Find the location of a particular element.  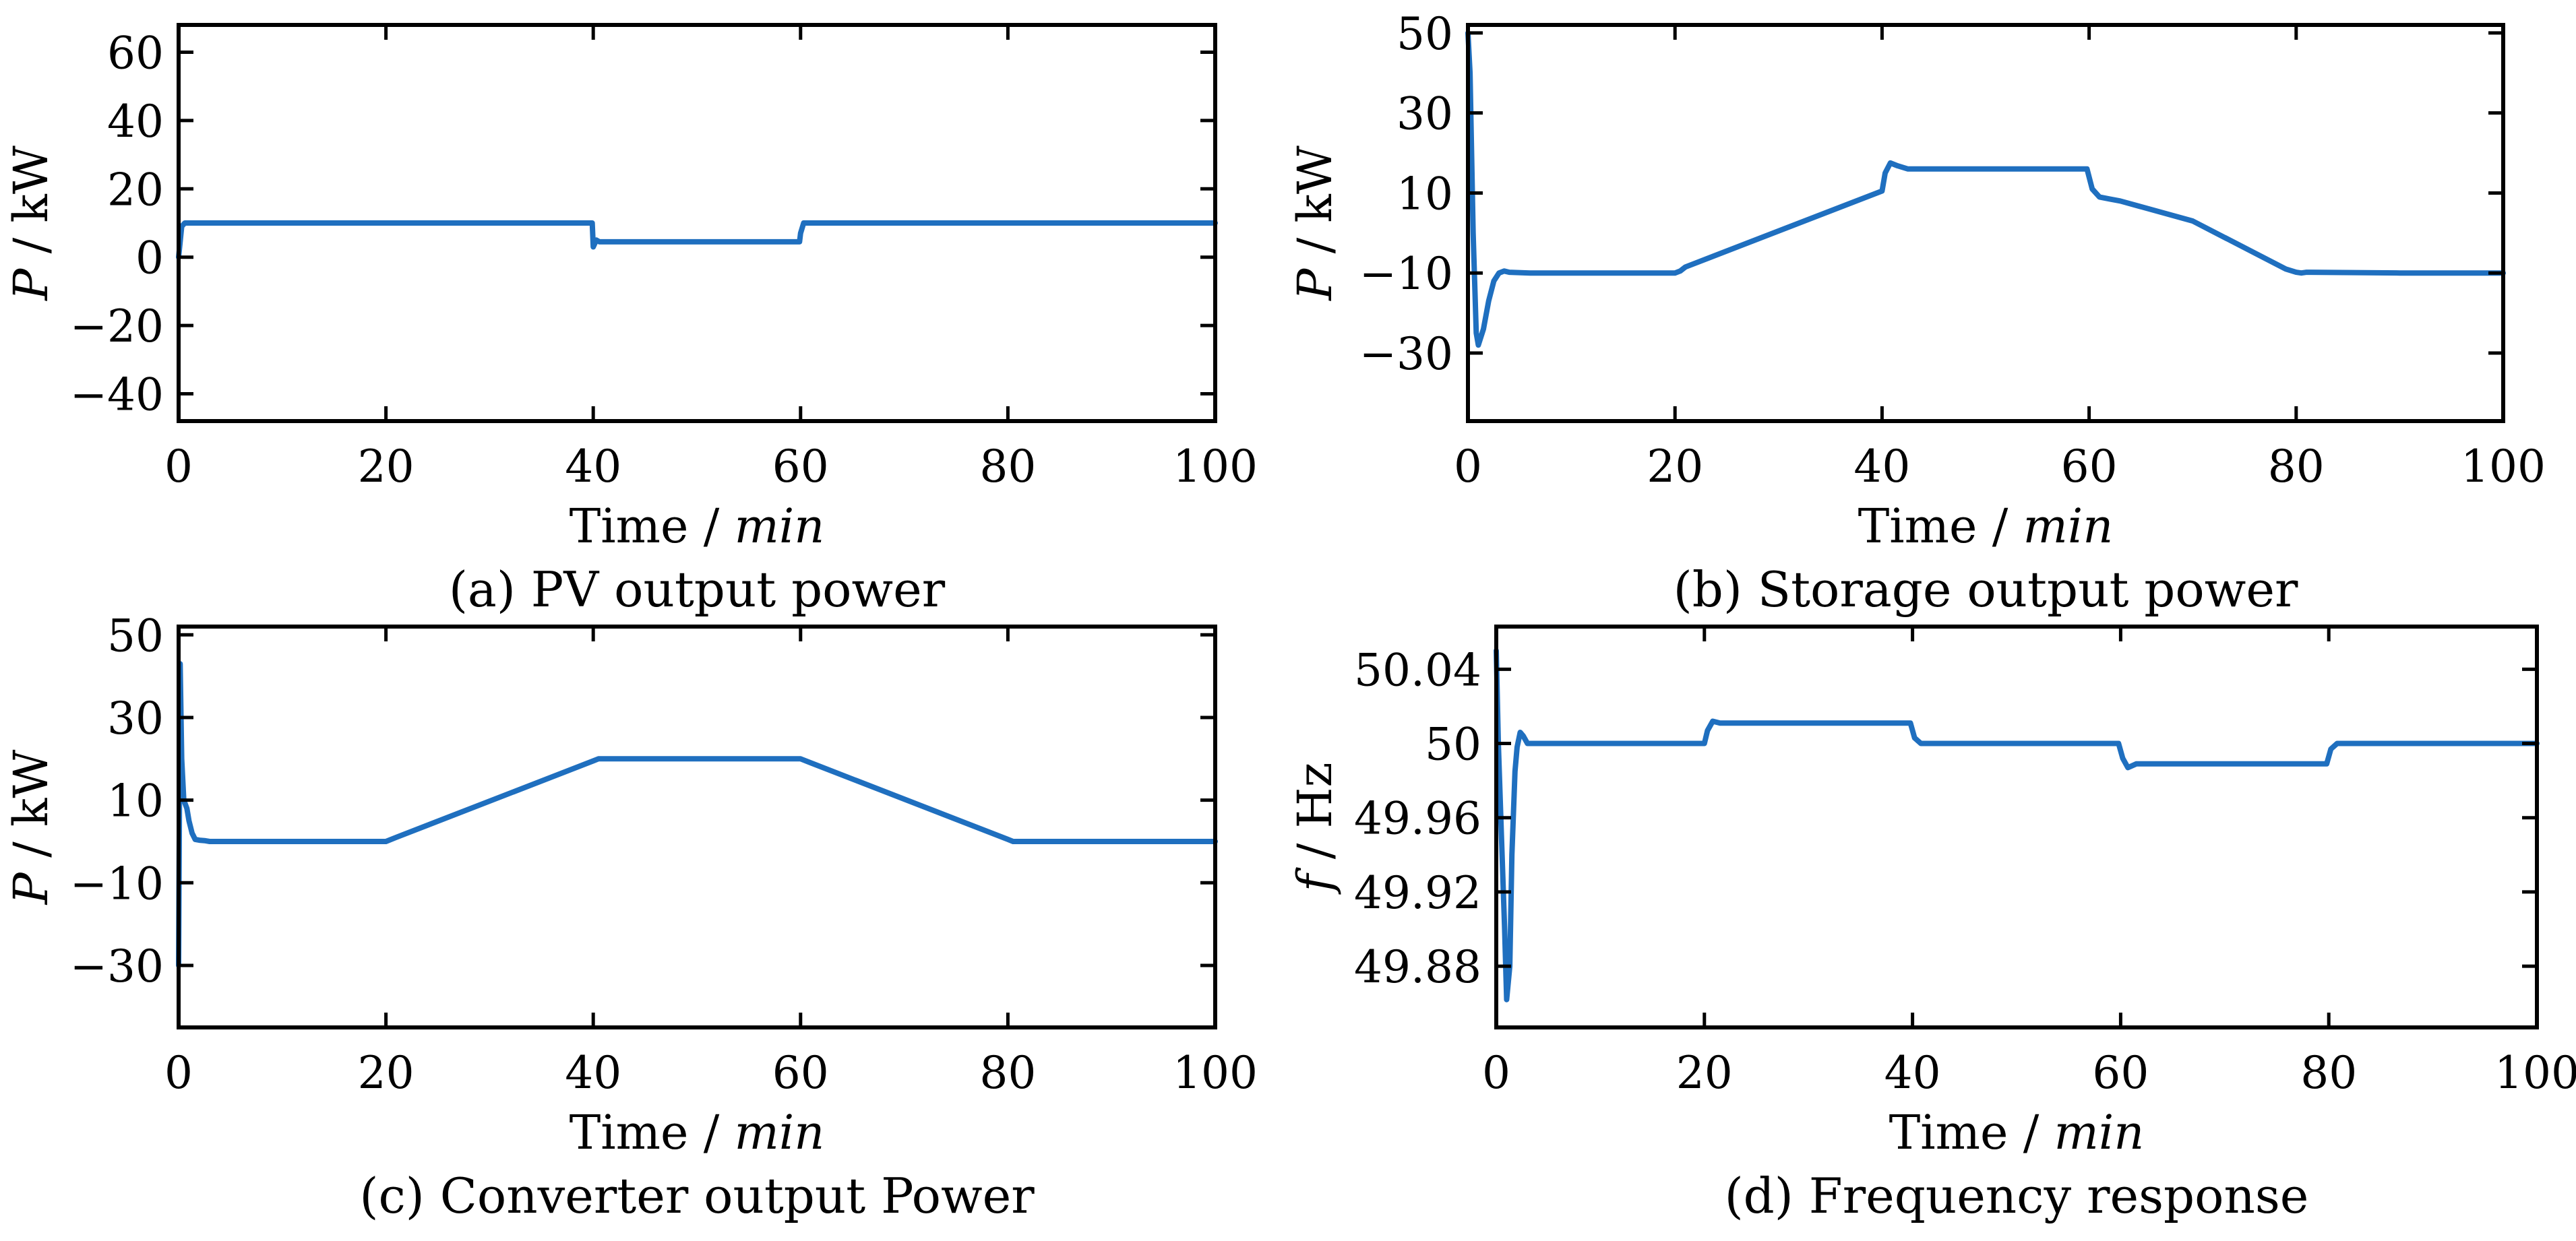

y-tick-label: 0 is located at coordinates (149, 258).